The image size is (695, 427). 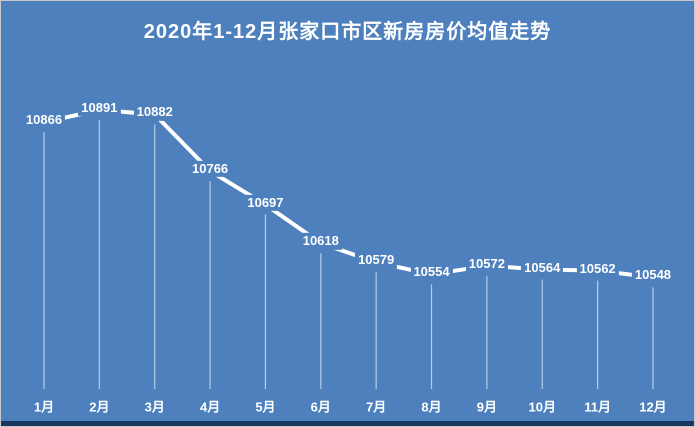 What do you see at coordinates (347, 32) in the screenshot?
I see `chart-title: 2020年1-12月张家口市区新房房价均值走势` at bounding box center [347, 32].